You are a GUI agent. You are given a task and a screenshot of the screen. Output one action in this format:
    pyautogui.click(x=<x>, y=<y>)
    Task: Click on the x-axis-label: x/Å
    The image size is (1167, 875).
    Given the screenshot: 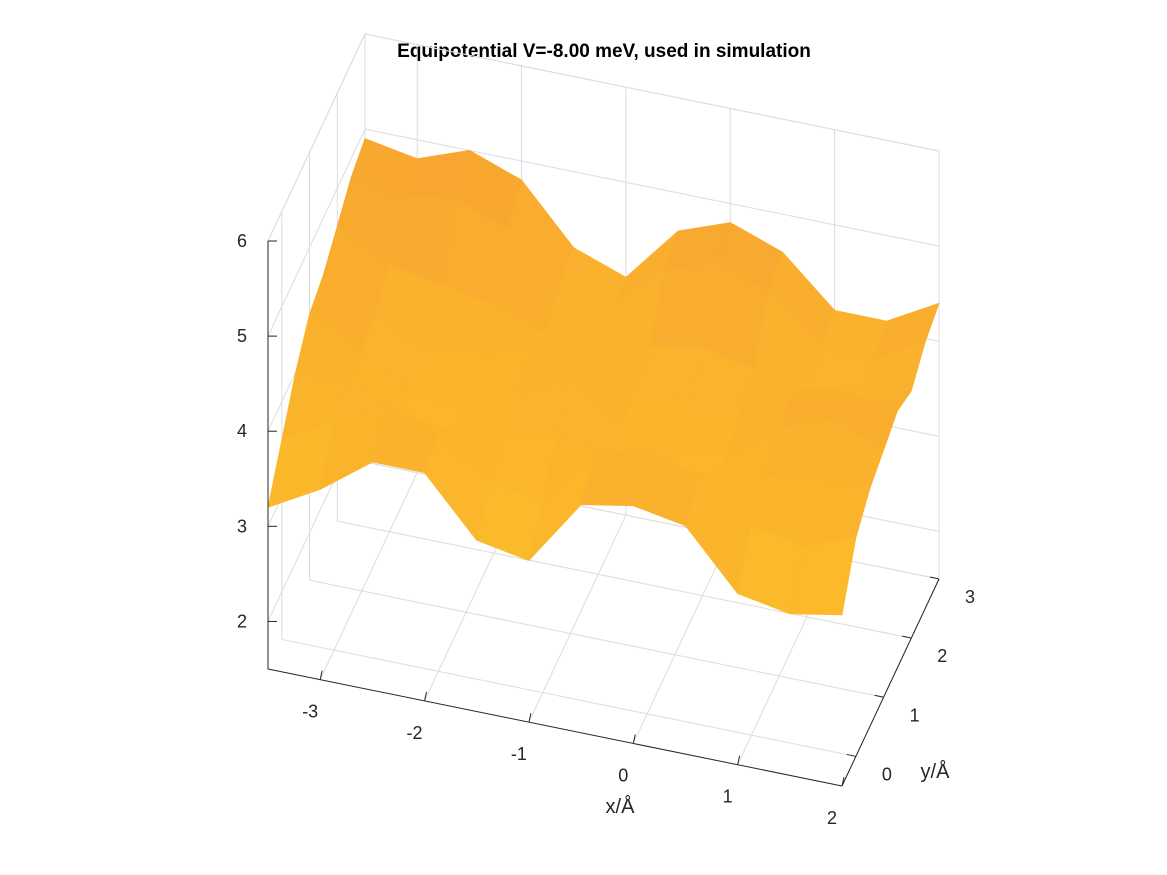 What is the action you would take?
    pyautogui.click(x=621, y=806)
    